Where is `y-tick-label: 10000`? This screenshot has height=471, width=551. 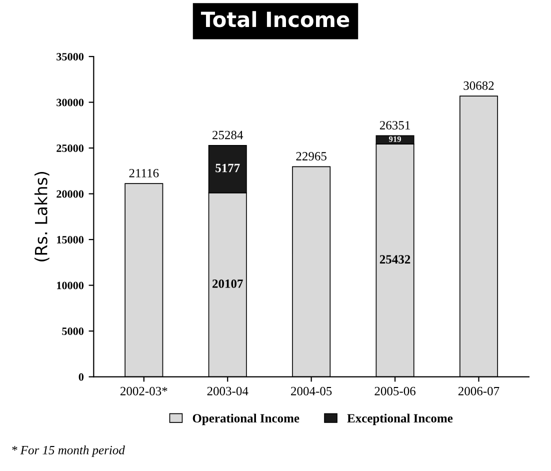 y-tick-label: 10000 is located at coordinates (70, 286).